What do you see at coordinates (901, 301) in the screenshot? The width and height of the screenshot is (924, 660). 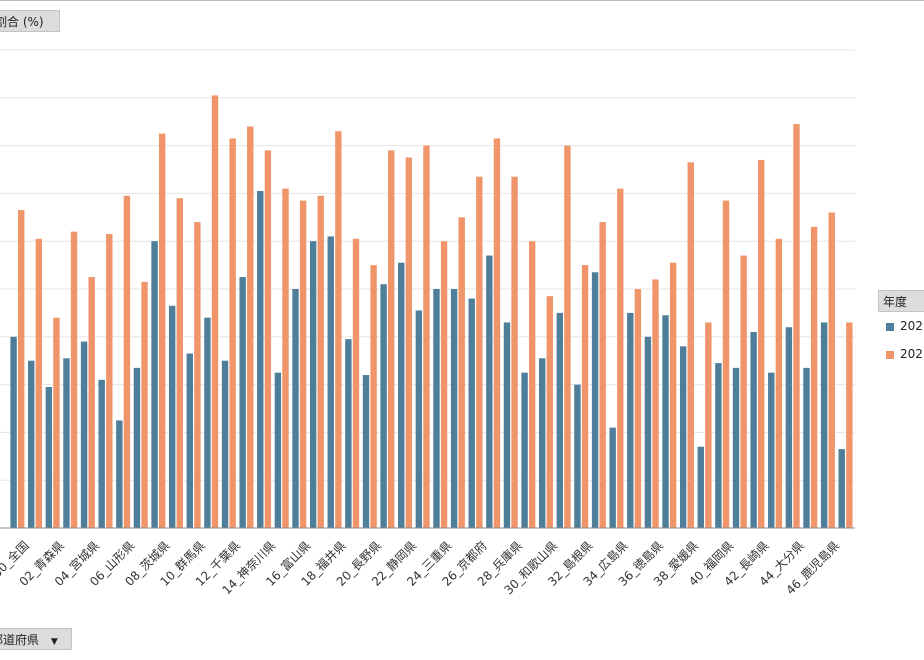 I see `legend-title-button: 年度` at bounding box center [901, 301].